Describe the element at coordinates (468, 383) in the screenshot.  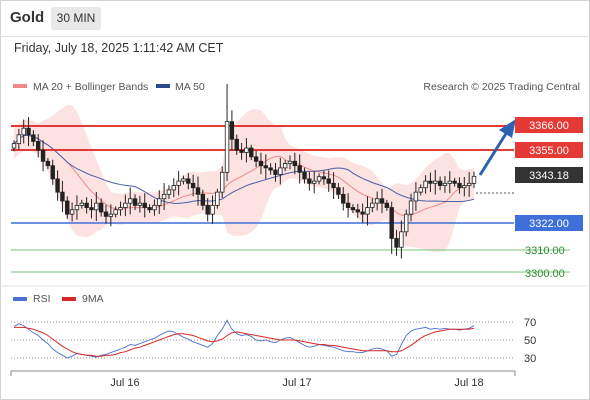
I see `x-tick-jul18: Jul 18` at that location.